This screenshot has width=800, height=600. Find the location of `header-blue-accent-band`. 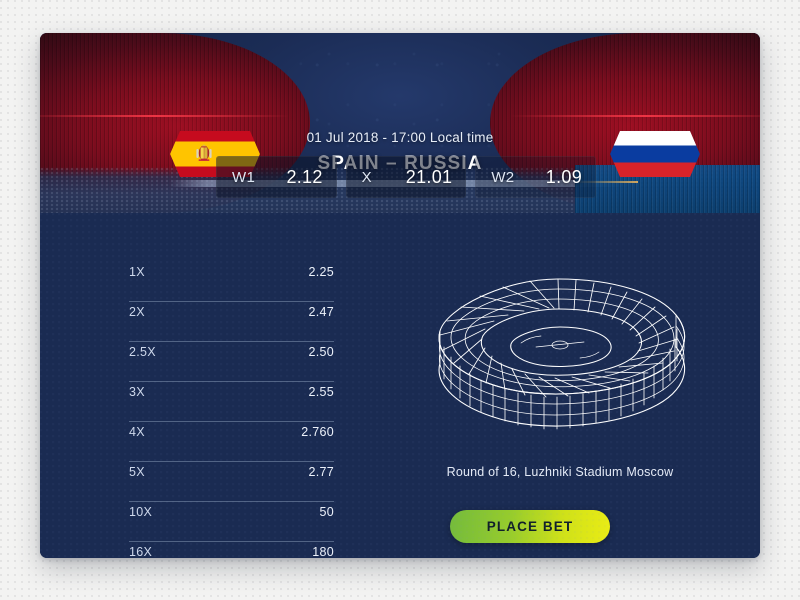

header-blue-accent-band is located at coordinates (667, 189).